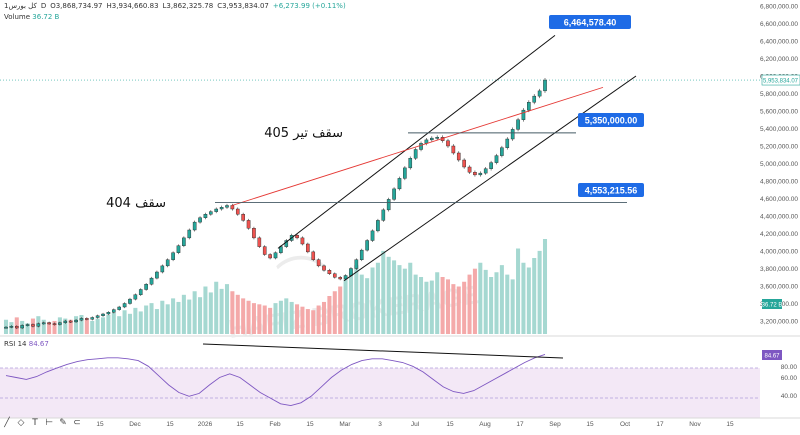 The image size is (800, 435). What do you see at coordinates (789, 367) in the screenshot?
I see `rsi-tick-label: 80.00` at bounding box center [789, 367].